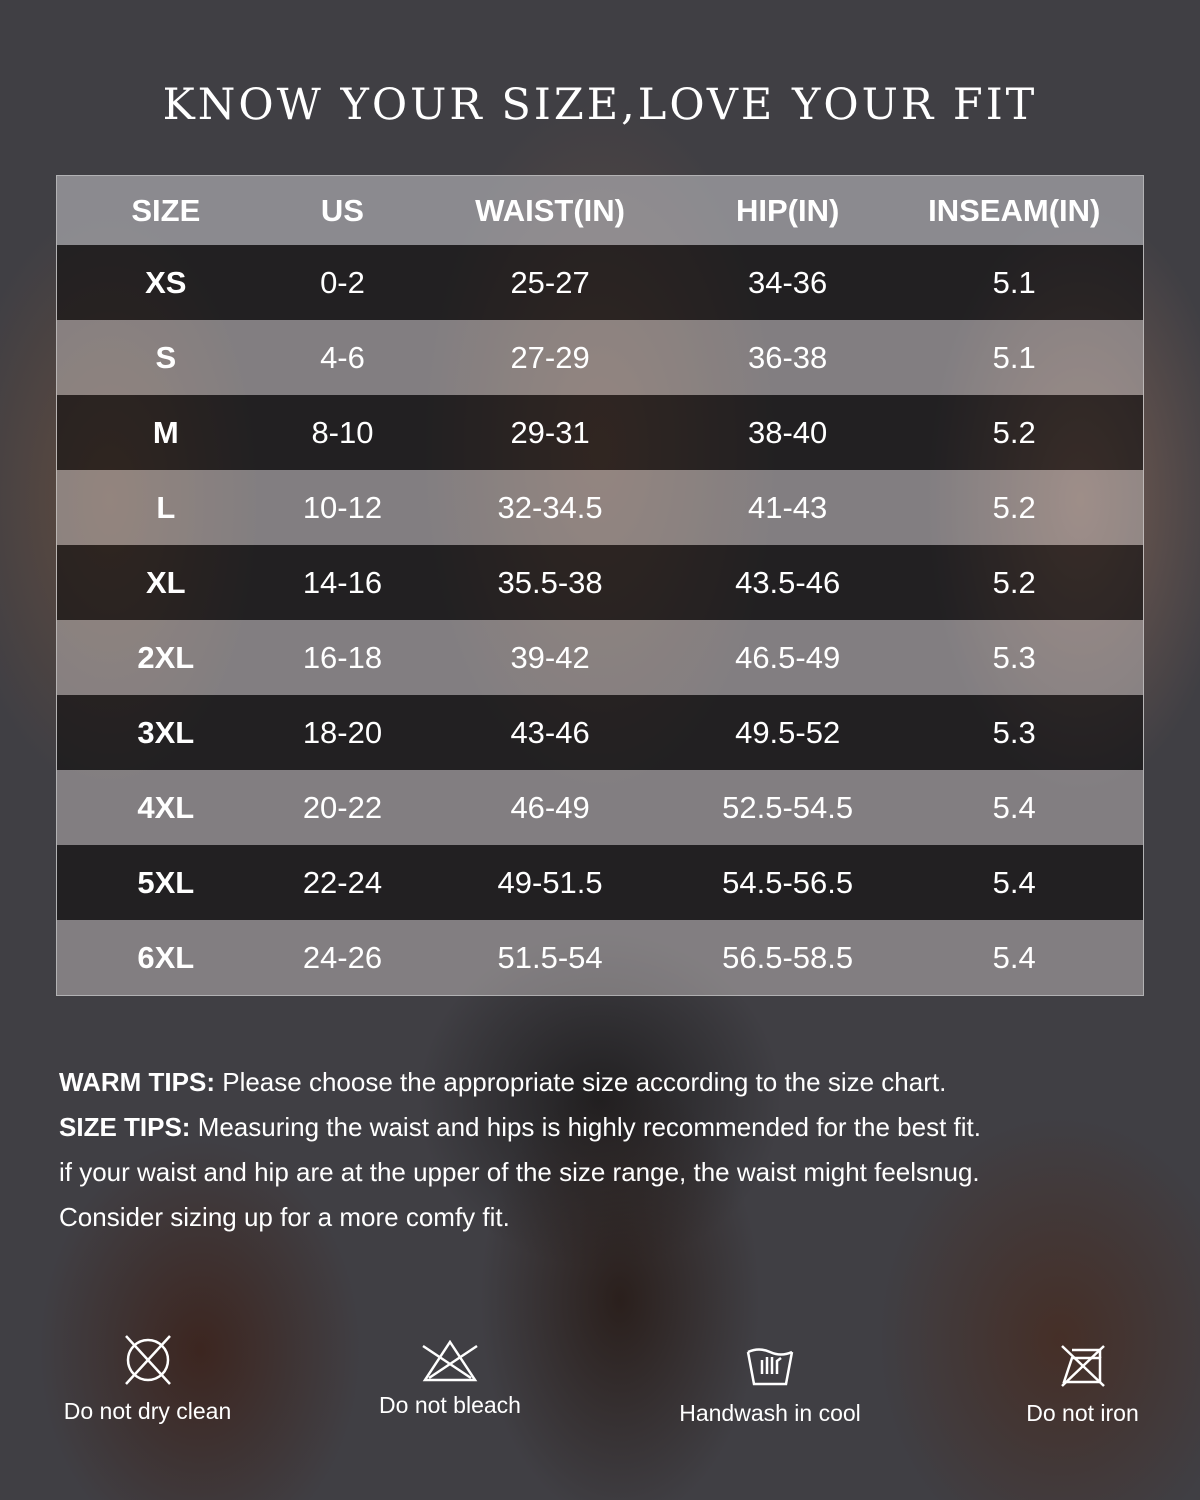  Describe the element at coordinates (788, 357) in the screenshot. I see `table-cell: 36-38` at that location.